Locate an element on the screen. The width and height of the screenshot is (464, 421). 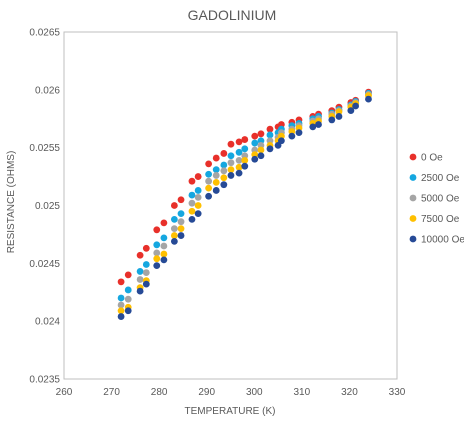
chart-title: GADOLINIUM is located at coordinates (232, 15).